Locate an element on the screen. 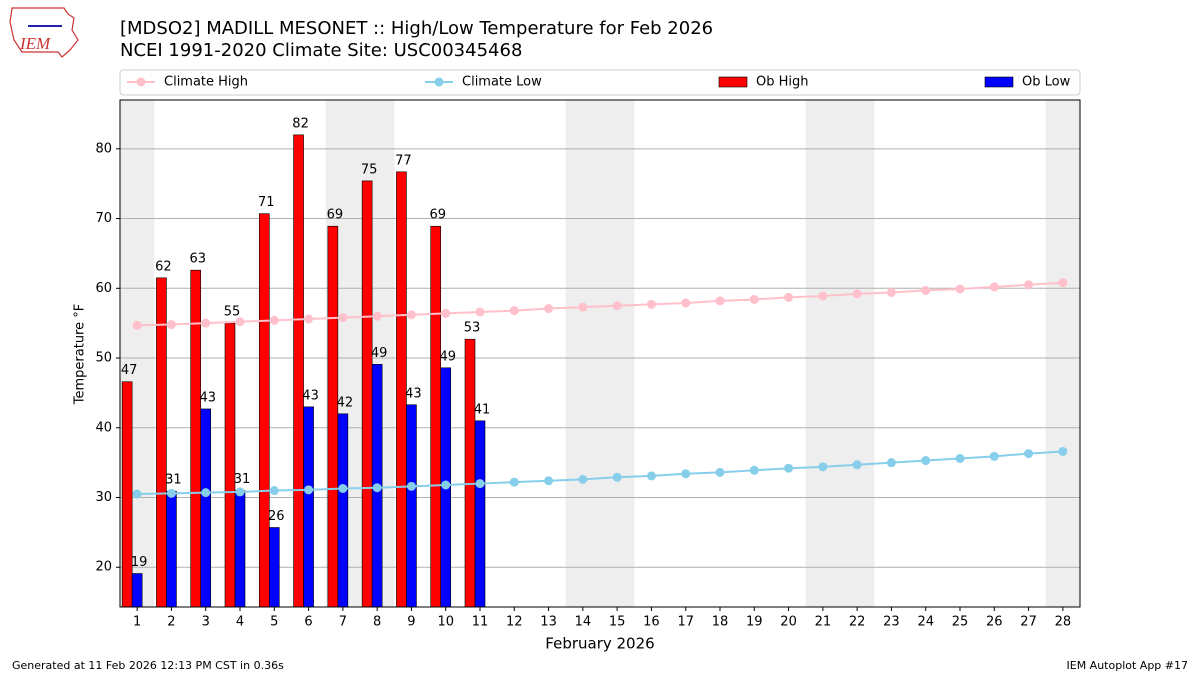 The image size is (1200, 675). y-tick-label: 80 is located at coordinates (103, 148).